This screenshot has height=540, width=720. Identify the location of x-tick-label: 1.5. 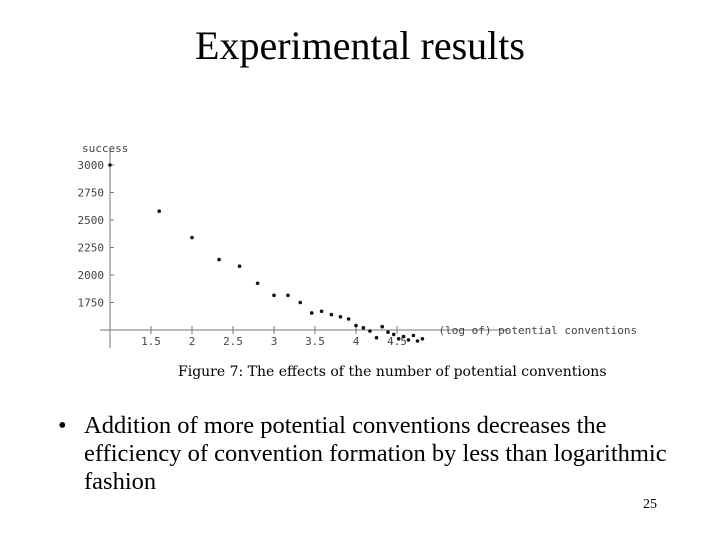
(151, 341).